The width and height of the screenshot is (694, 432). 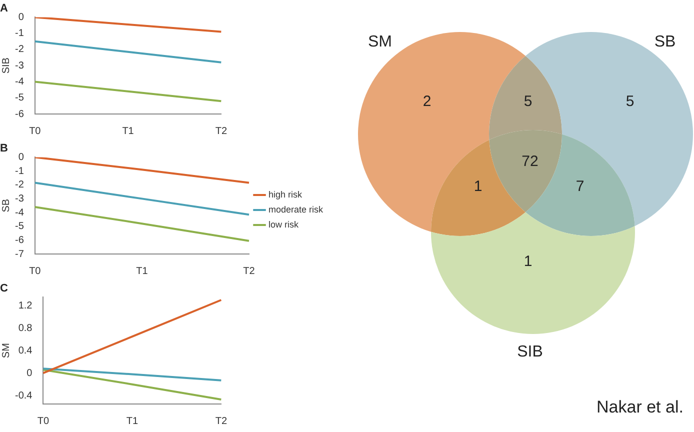 I want to click on chart-title: A, so click(x=4, y=8).